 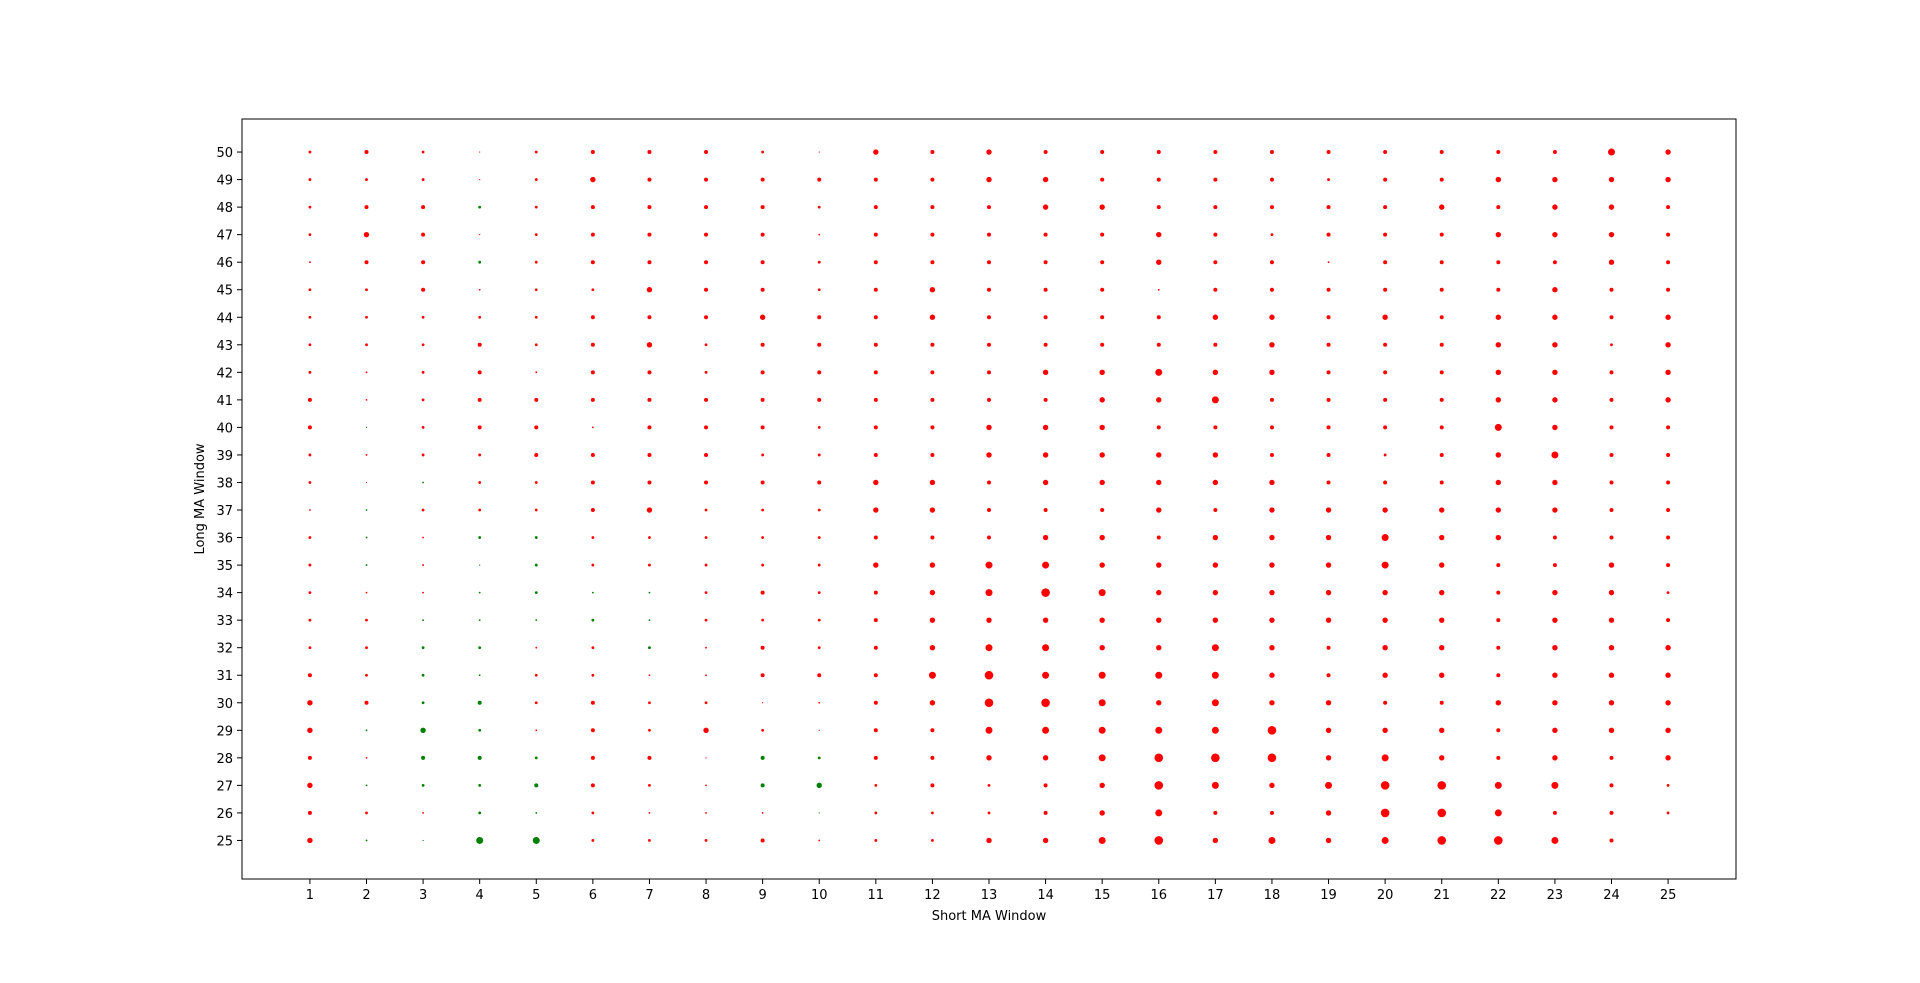 I want to click on y-tick-label: 47, so click(x=224, y=236).